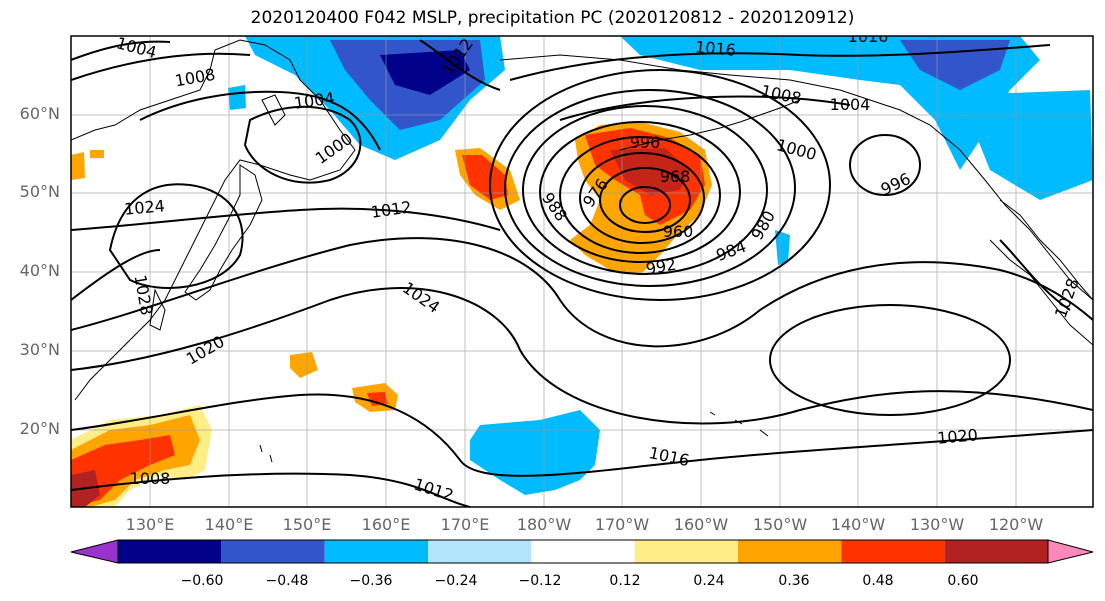 This screenshot has width=1105, height=601. I want to click on colorbar-tick-label: 0.36, so click(794, 581).